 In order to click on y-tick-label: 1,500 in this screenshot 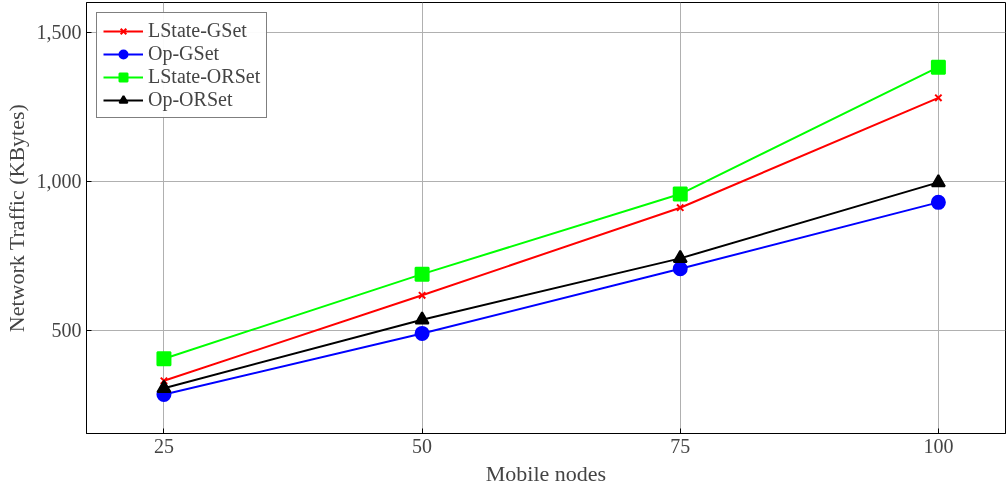, I will do `click(59, 32)`.